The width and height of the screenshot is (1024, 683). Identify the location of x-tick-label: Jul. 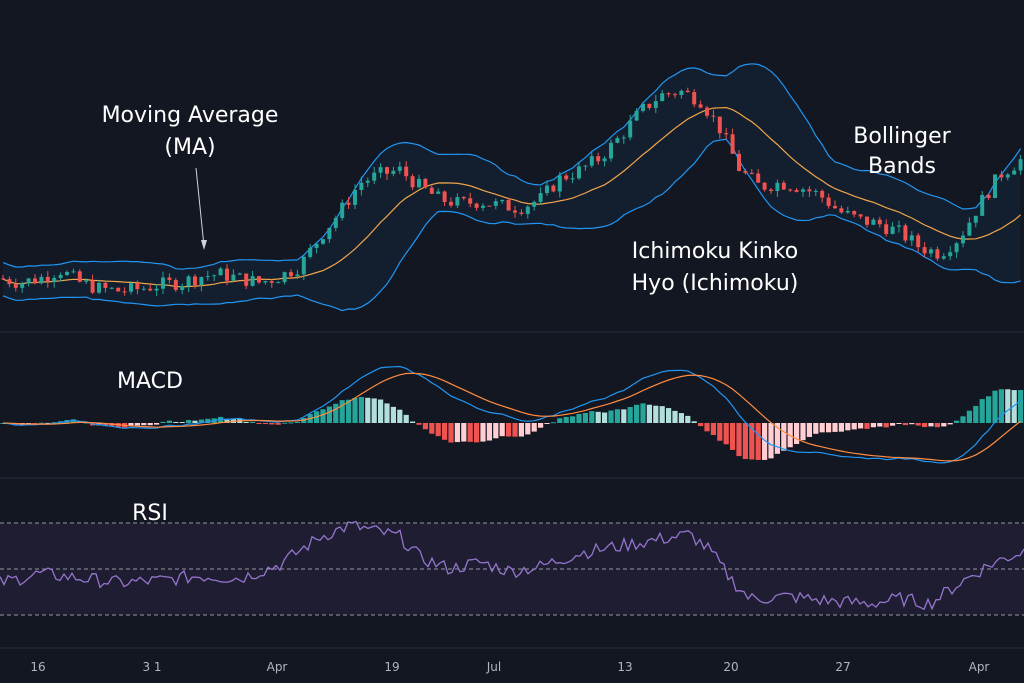
(493, 667).